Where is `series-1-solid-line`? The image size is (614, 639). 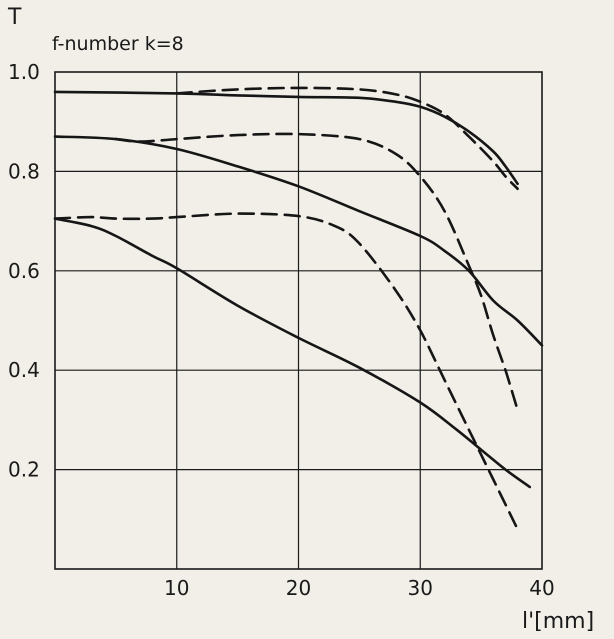
series-1-solid-line is located at coordinates (286, 138).